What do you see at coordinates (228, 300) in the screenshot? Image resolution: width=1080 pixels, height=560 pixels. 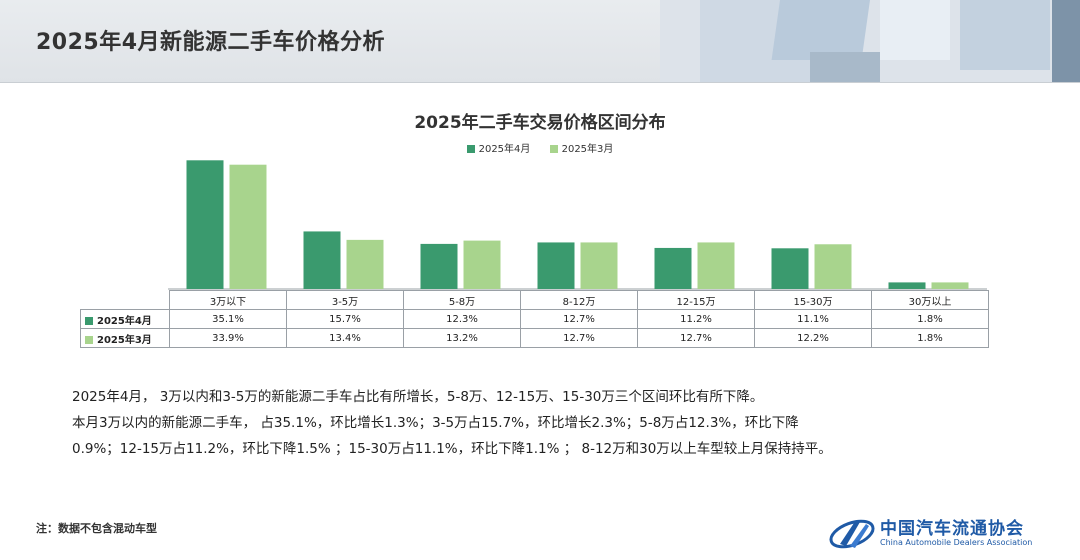 I see `category-label: 3万以下` at bounding box center [228, 300].